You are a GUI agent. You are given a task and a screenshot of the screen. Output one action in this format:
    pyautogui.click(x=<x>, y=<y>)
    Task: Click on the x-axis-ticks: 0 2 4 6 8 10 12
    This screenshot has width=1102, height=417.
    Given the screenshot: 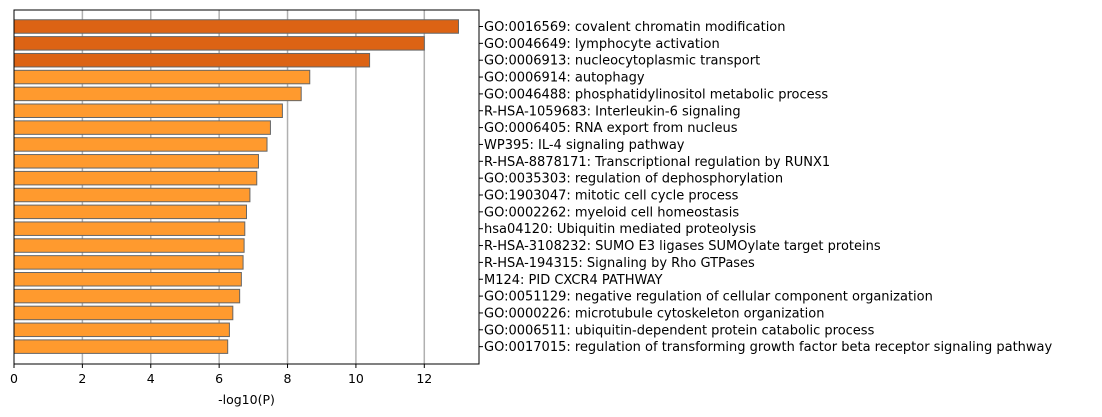 What is the action you would take?
    pyautogui.click(x=221, y=375)
    